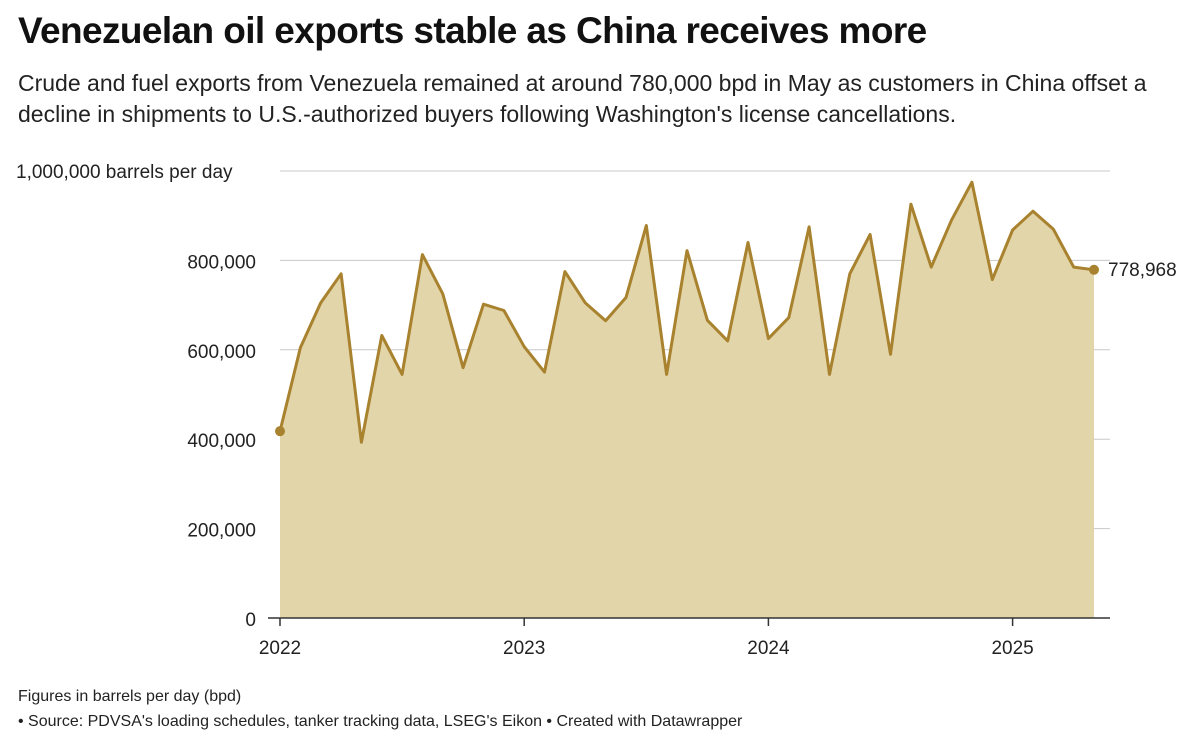 The height and width of the screenshot is (751, 1200). Describe the element at coordinates (646, 638) in the screenshot. I see `x-axis-ticks: 2022 2023 2024 2025` at that location.